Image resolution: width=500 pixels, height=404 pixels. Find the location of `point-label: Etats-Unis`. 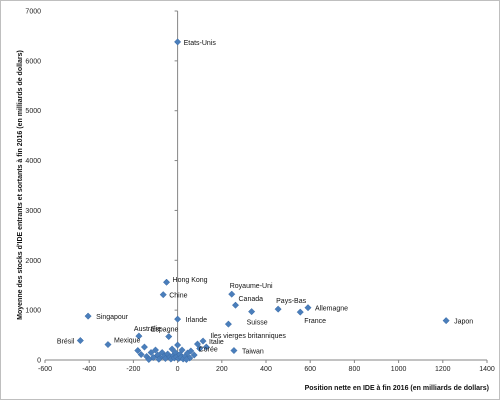

point-label: Etats-Unis is located at coordinates (200, 43).